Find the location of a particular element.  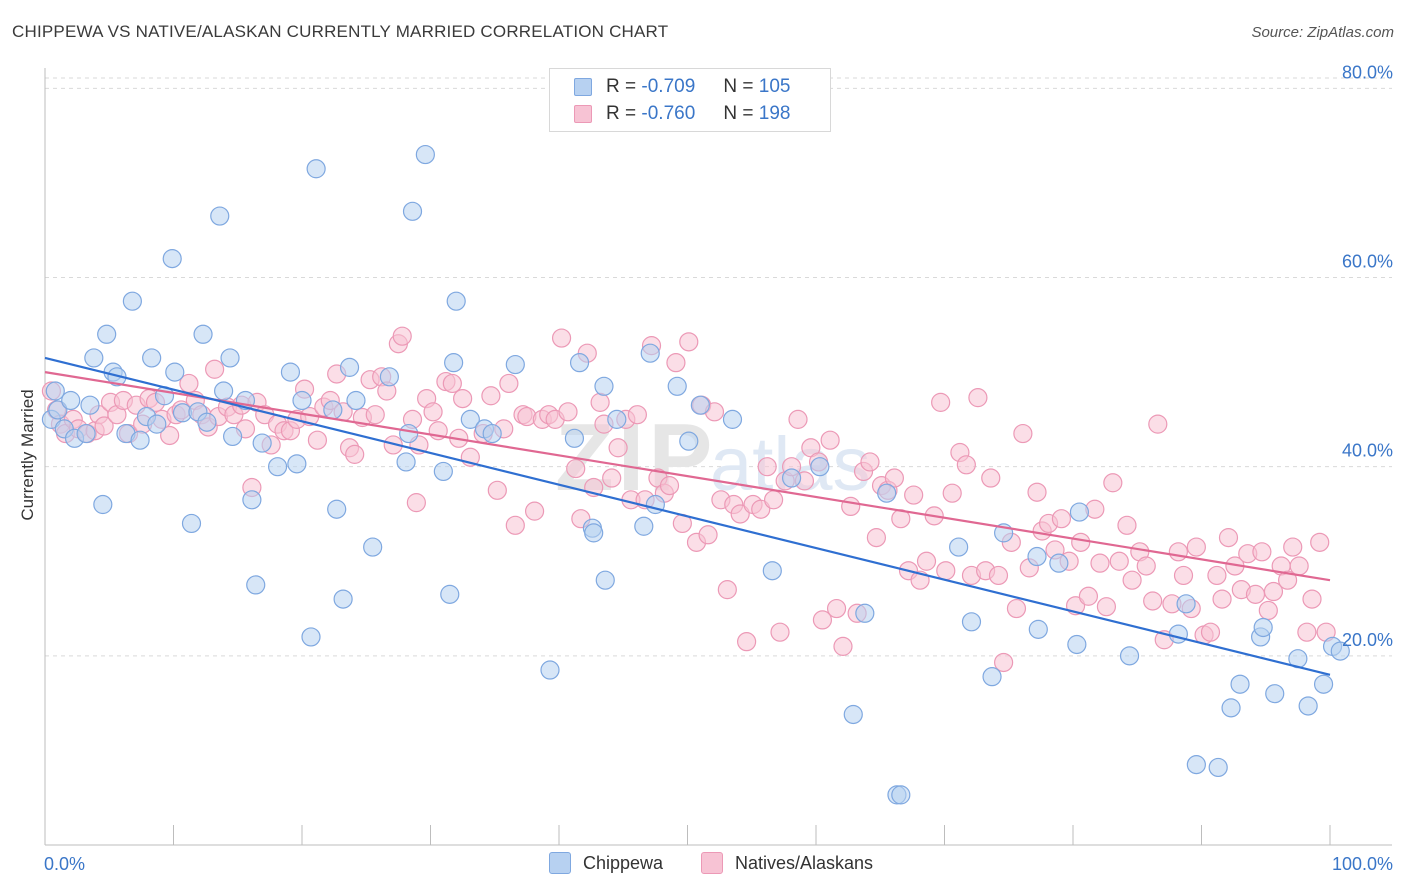

y-tick-label: 80.0% is located at coordinates (1367, 72).